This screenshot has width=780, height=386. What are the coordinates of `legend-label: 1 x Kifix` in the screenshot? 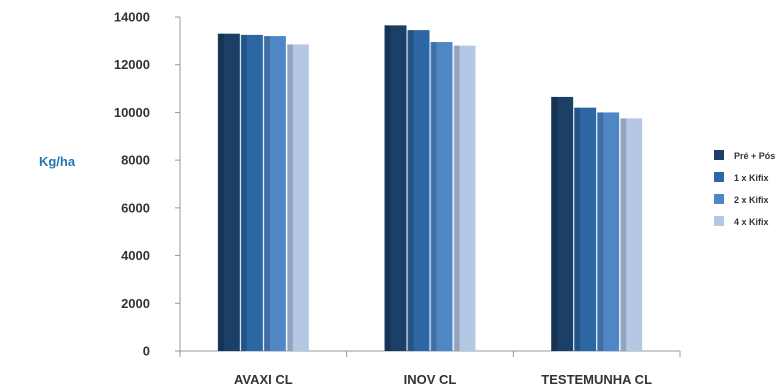 It's located at (751, 178).